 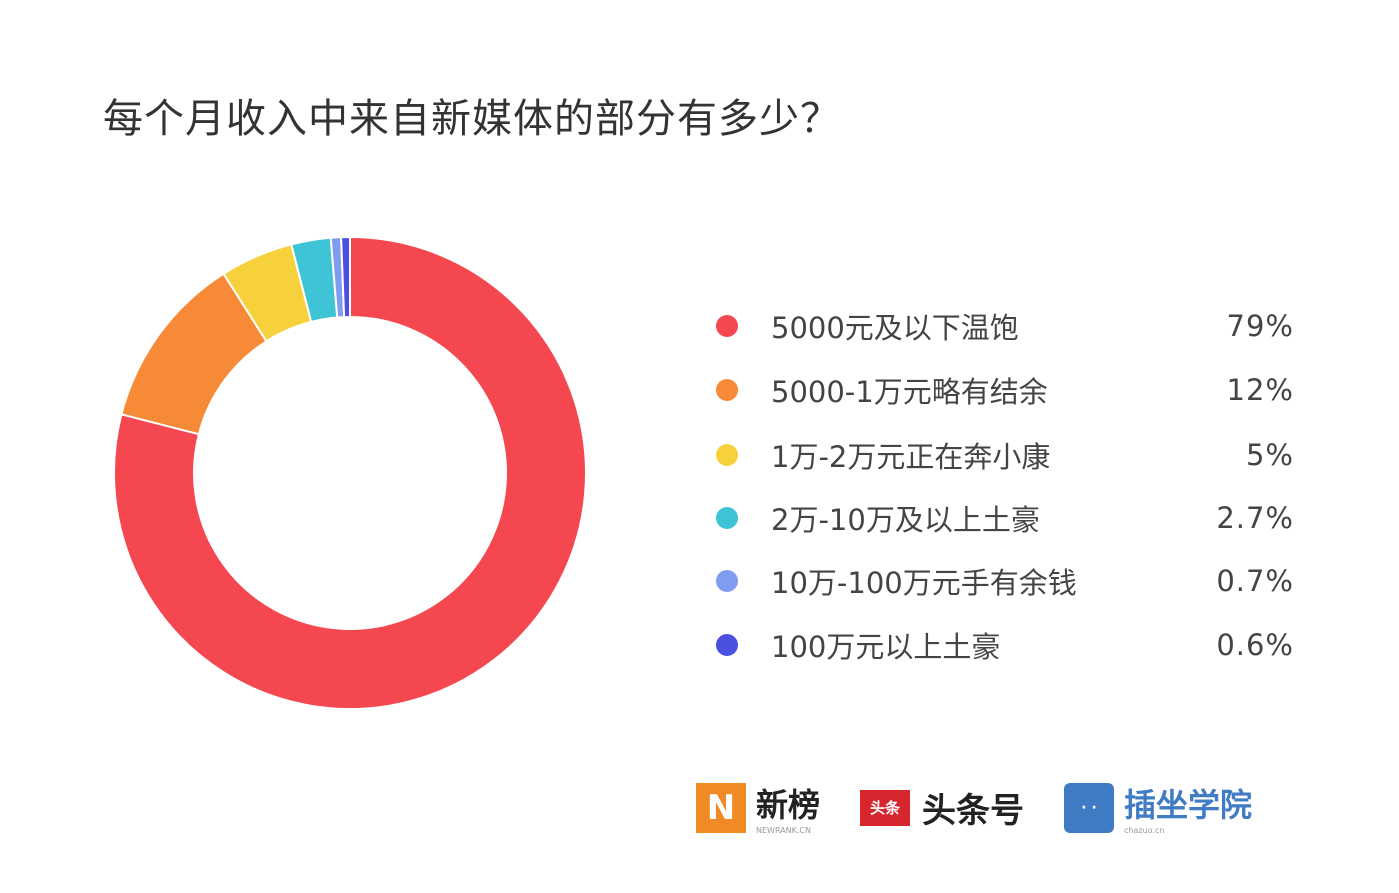 What do you see at coordinates (1255, 645) in the screenshot?
I see `legend-value: 0.6%` at bounding box center [1255, 645].